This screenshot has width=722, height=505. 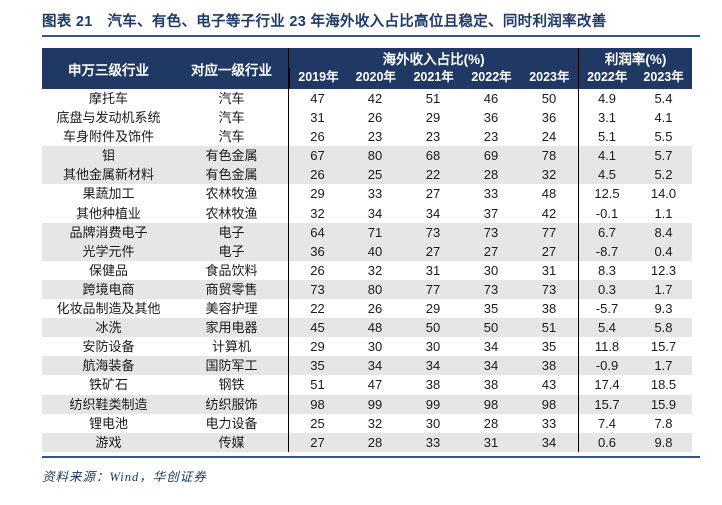 What do you see at coordinates (108, 423) in the screenshot?
I see `industry3-cell: 锂电池` at bounding box center [108, 423].